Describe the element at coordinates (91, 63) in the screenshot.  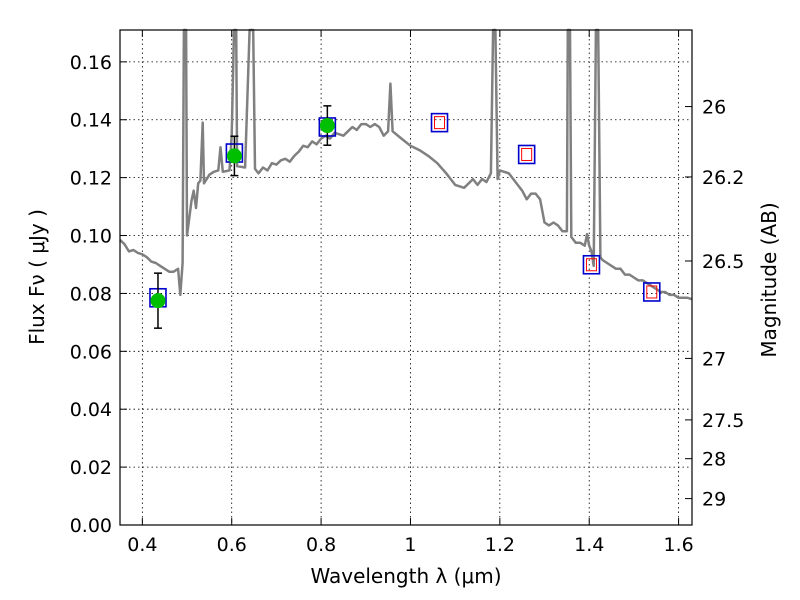
I see `y-tick-label: 0.16` at that location.